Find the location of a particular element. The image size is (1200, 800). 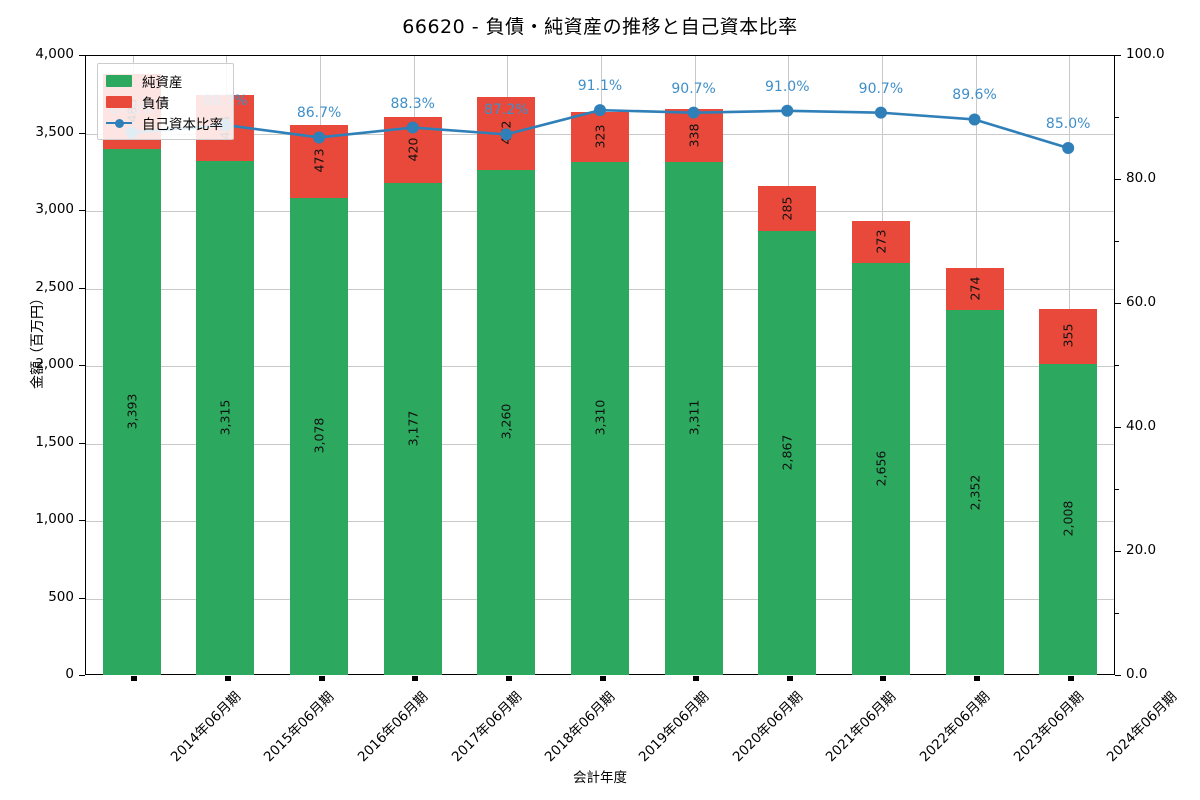

legend-item-equity-ratio: 自己資本比率 is located at coordinates (164, 122).